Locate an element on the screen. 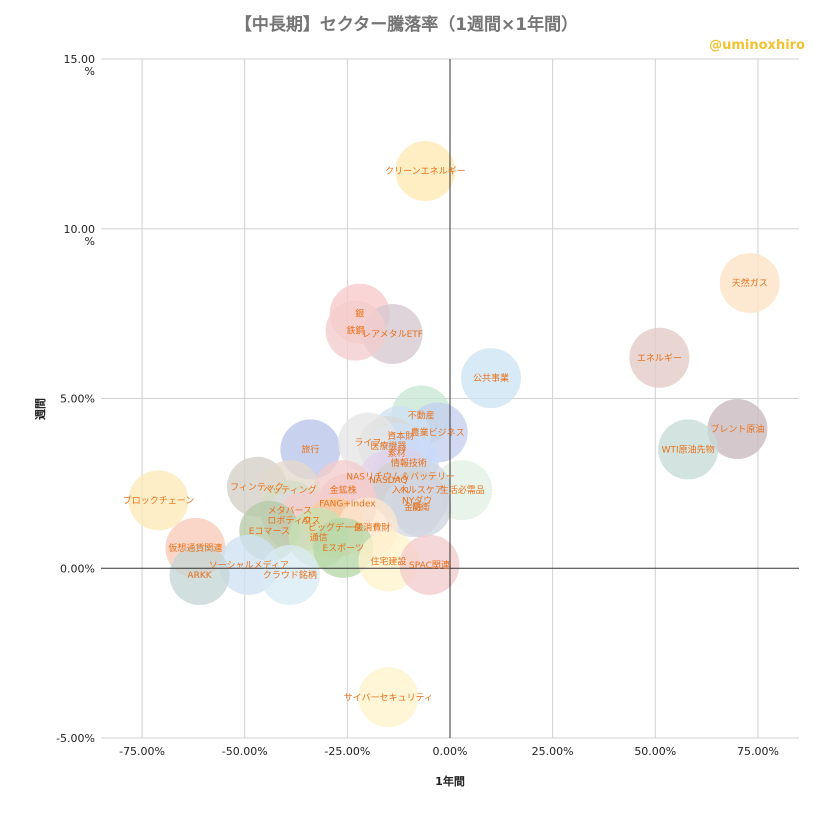 This screenshot has width=813, height=827. data-point-label: ソーシャルメディア is located at coordinates (249, 565).